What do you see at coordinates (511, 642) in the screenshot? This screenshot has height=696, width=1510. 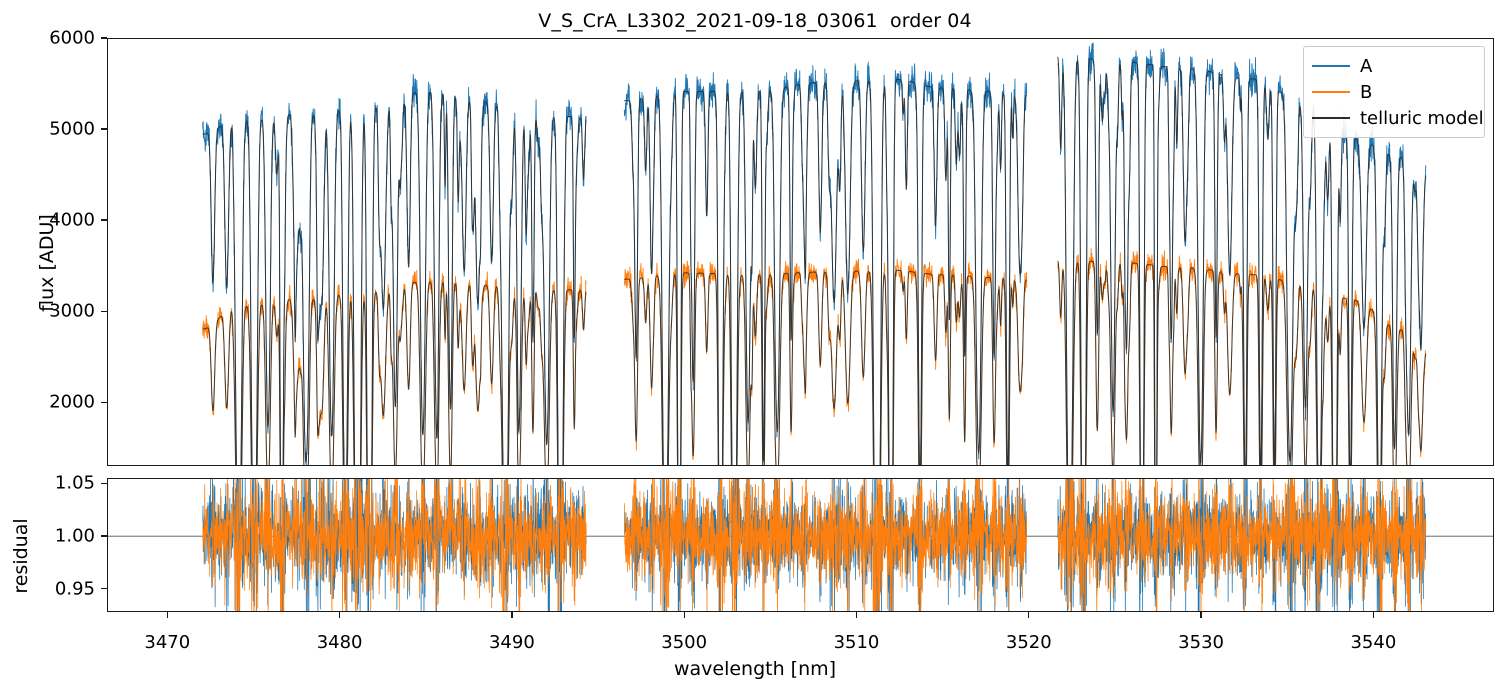 I see `xtick-label: 3490` at bounding box center [511, 642].